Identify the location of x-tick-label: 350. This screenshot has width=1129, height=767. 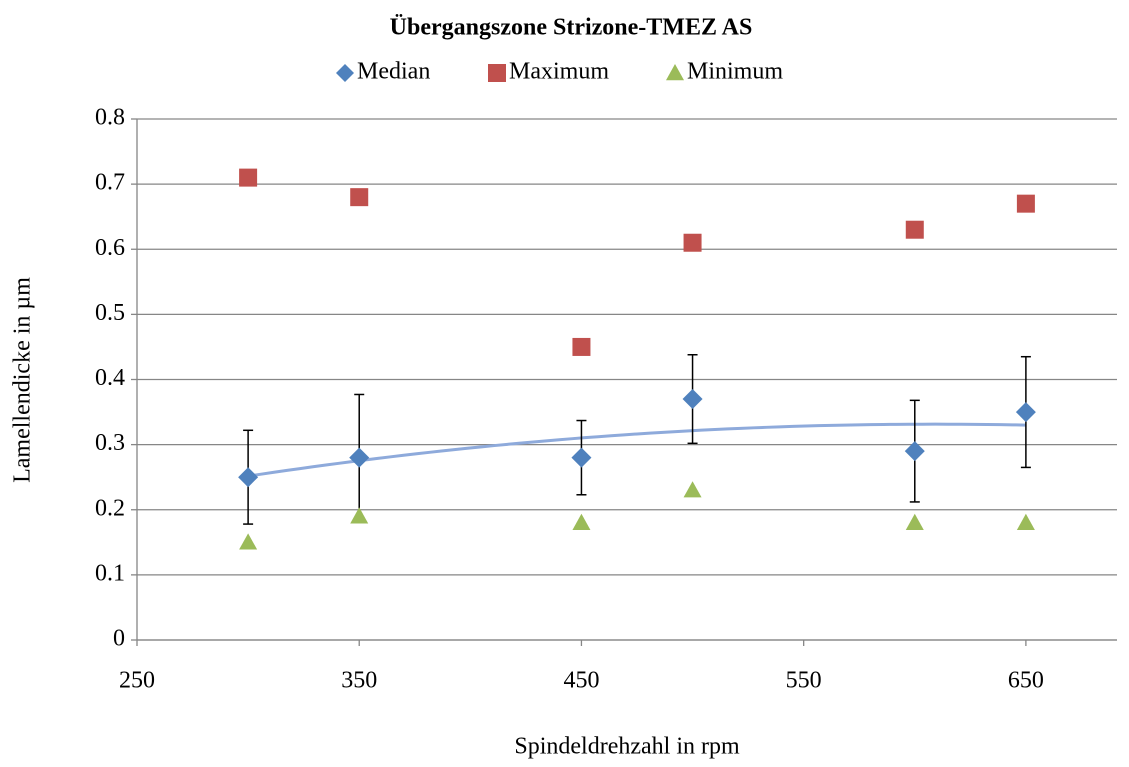
(359, 681).